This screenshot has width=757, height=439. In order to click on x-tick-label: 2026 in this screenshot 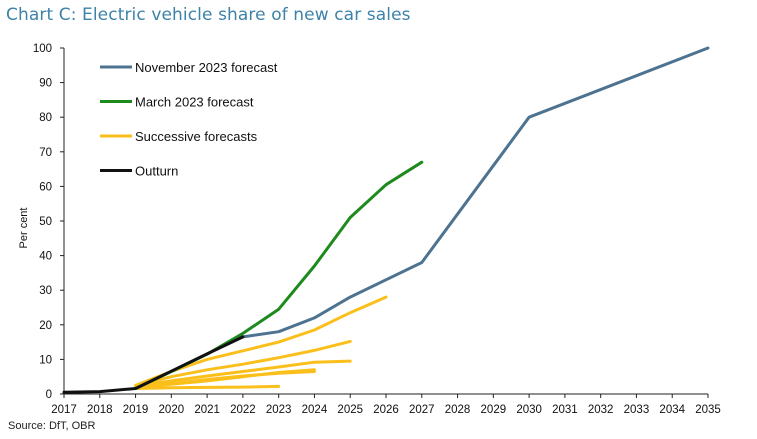, I will do `click(386, 410)`.